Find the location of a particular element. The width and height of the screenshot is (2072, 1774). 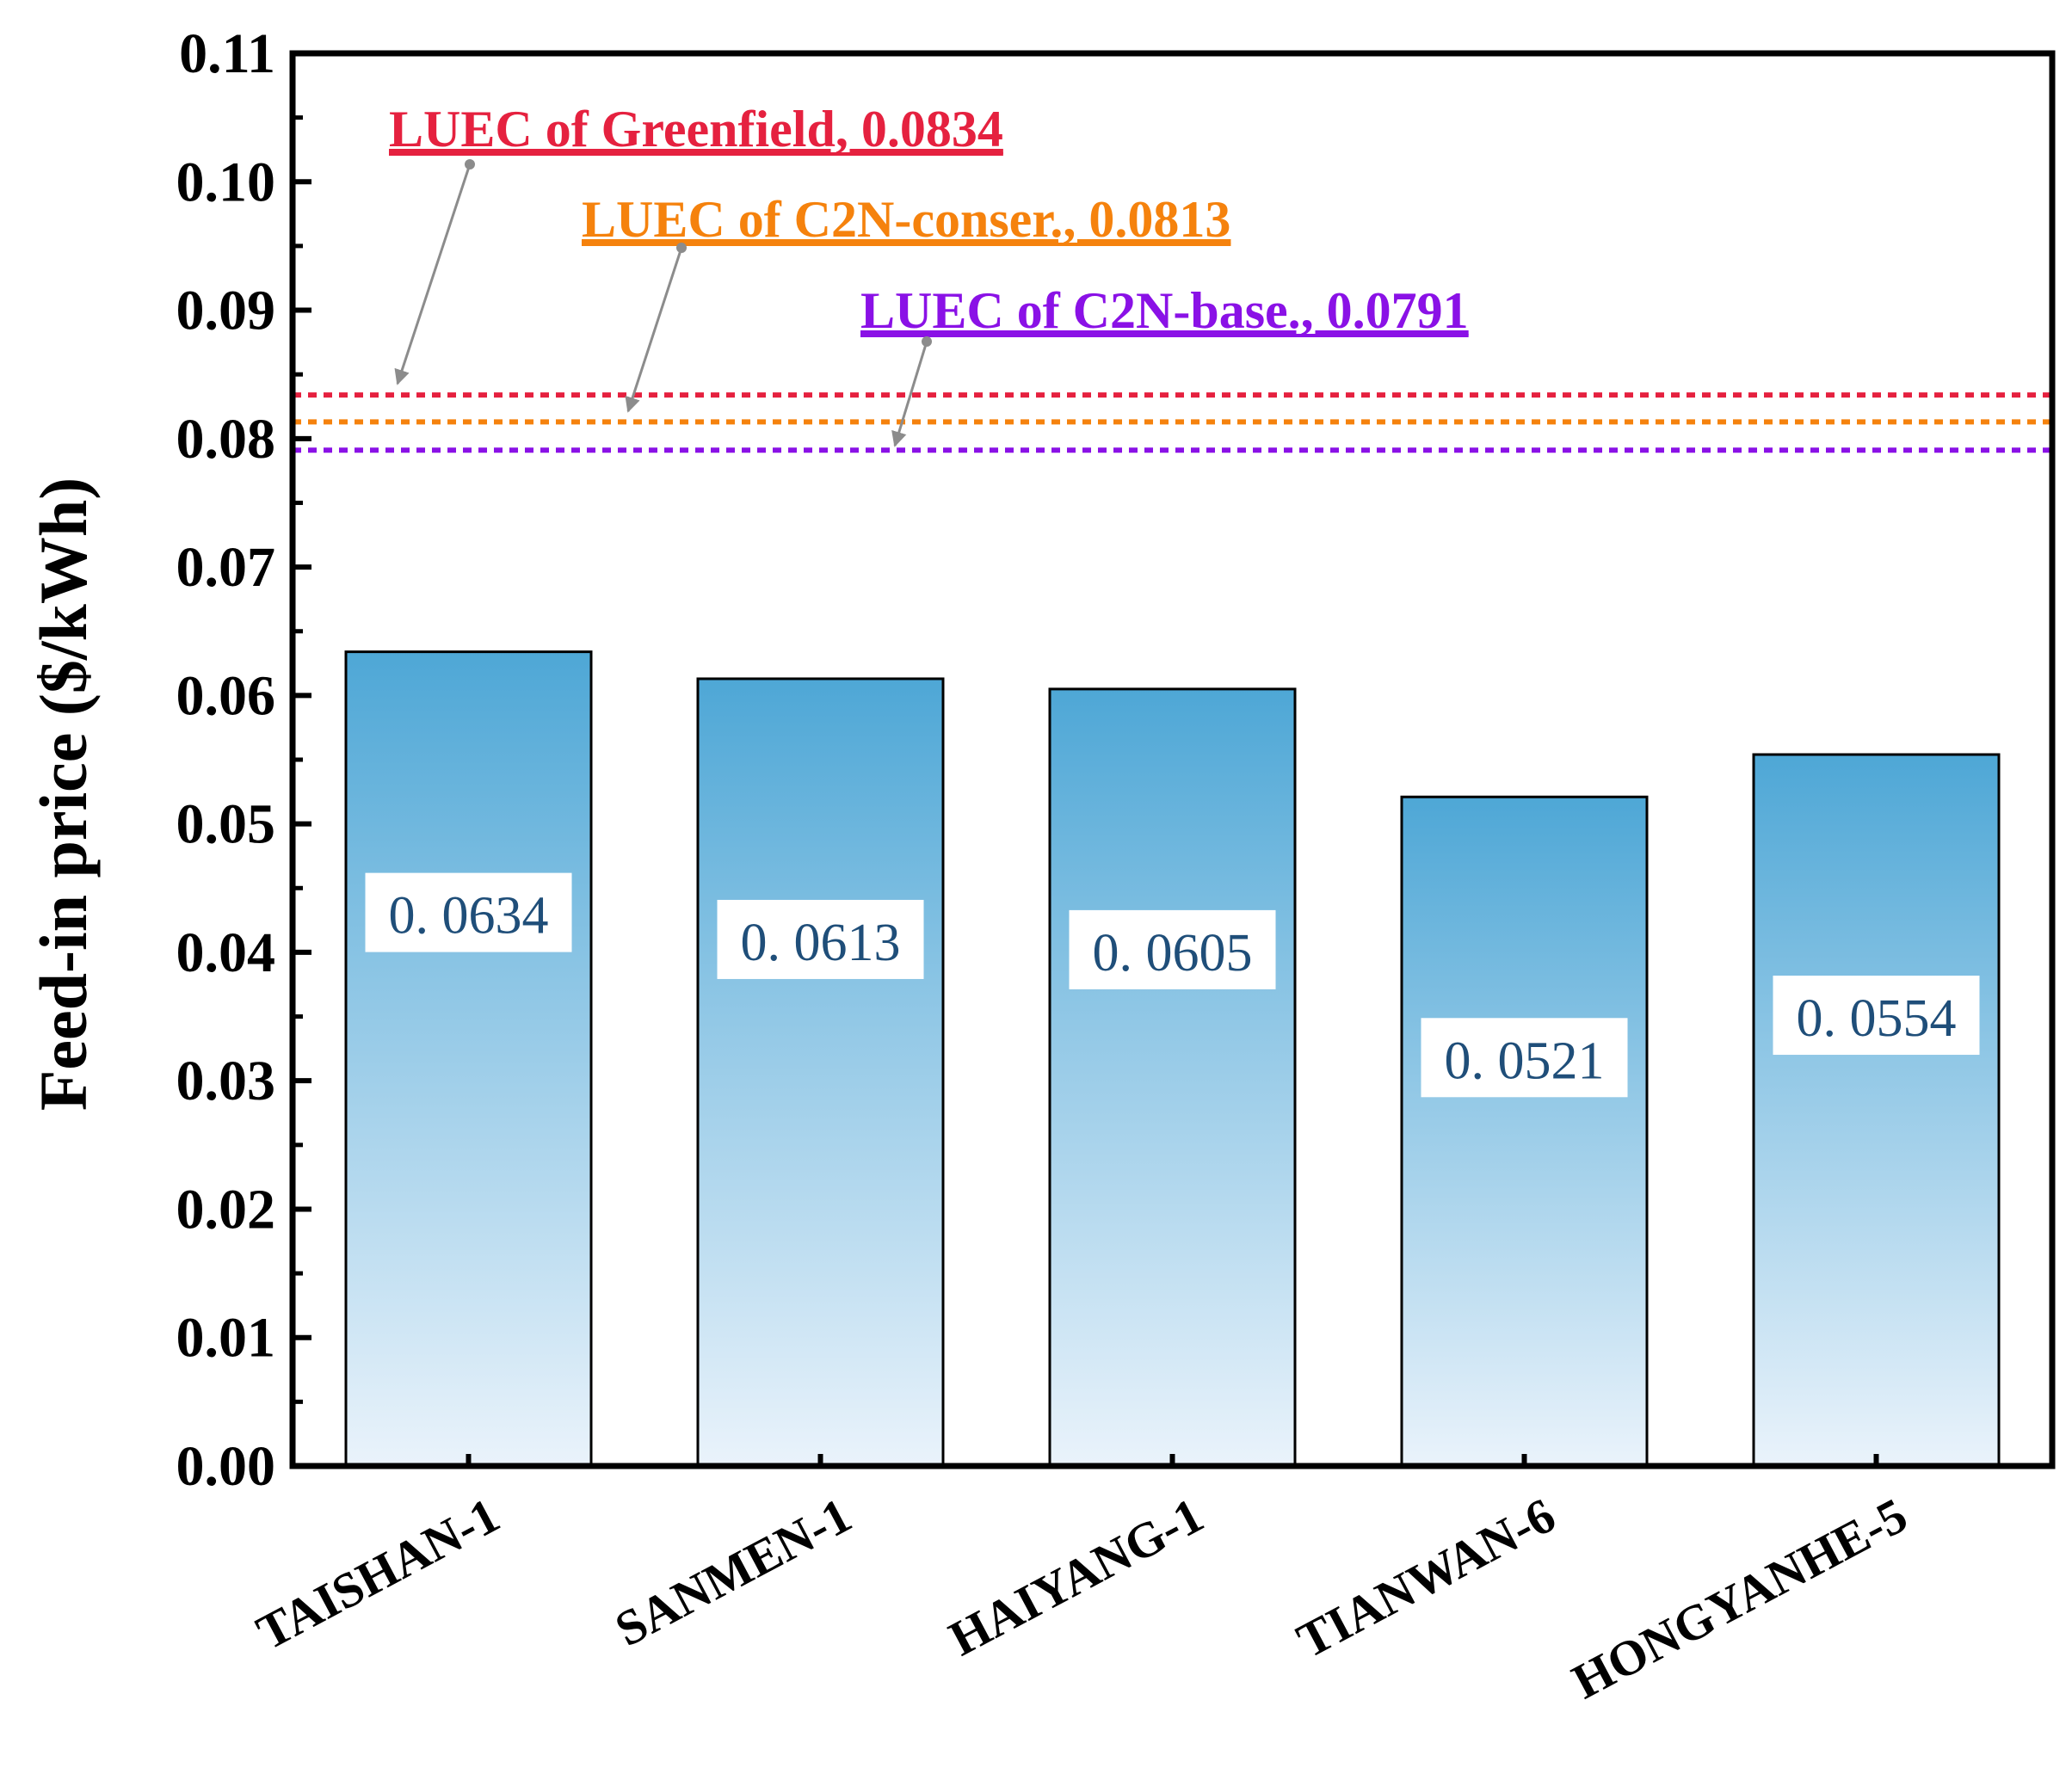

y-tick-label: 0.07 is located at coordinates (226, 567).